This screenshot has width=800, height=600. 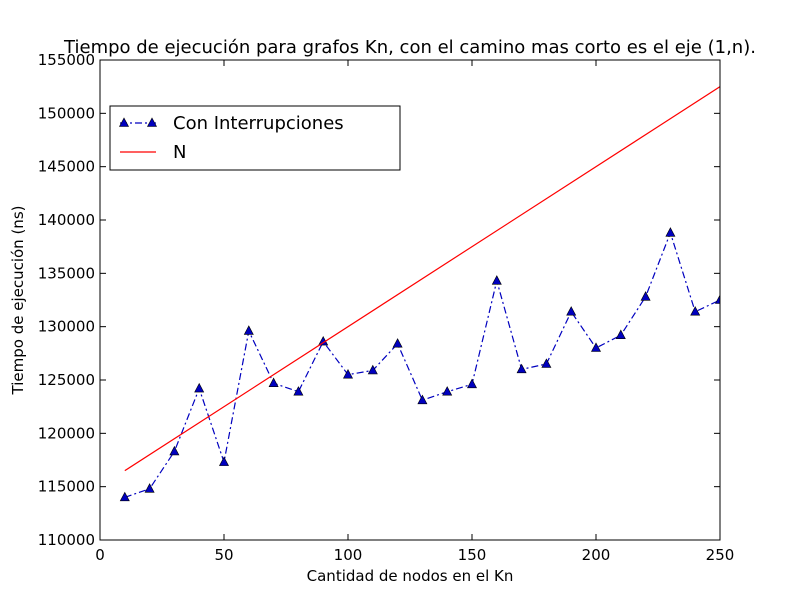 I want to click on y-tick-label: 125000, so click(x=66, y=380).